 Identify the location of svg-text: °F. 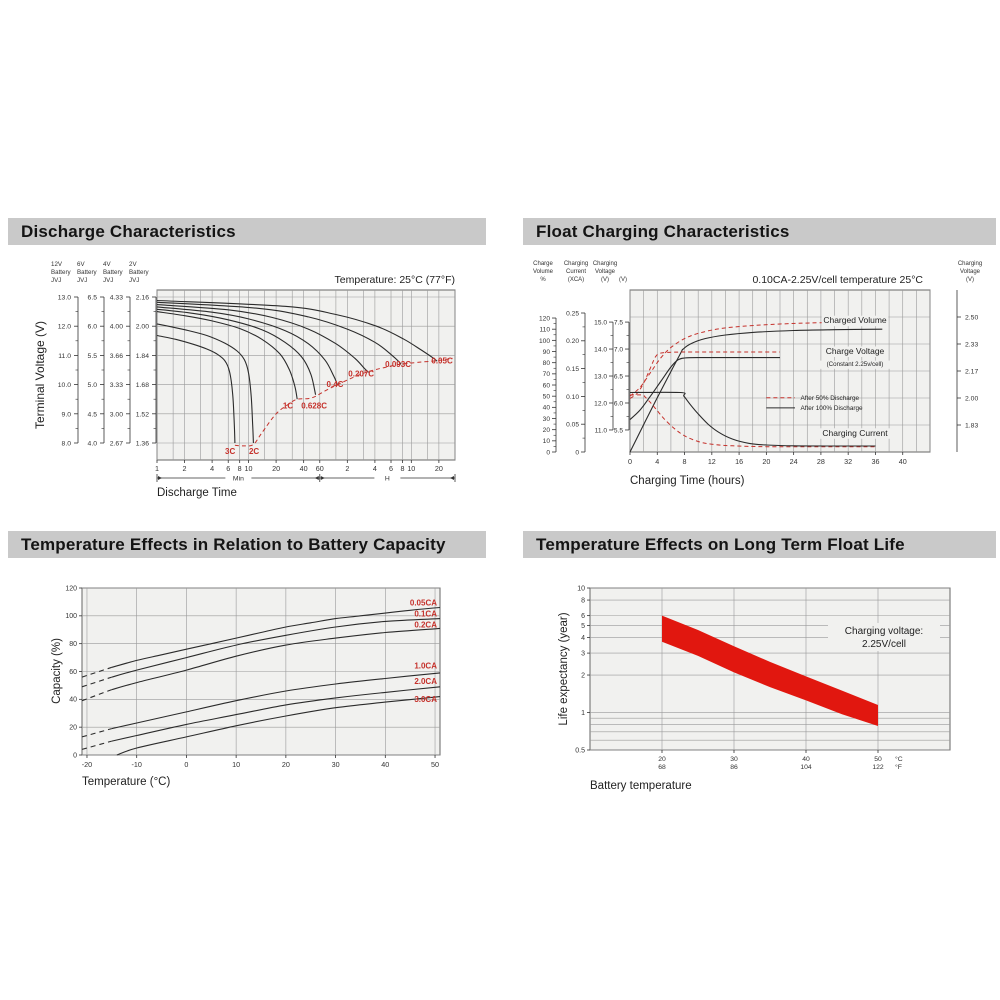
(898, 767).